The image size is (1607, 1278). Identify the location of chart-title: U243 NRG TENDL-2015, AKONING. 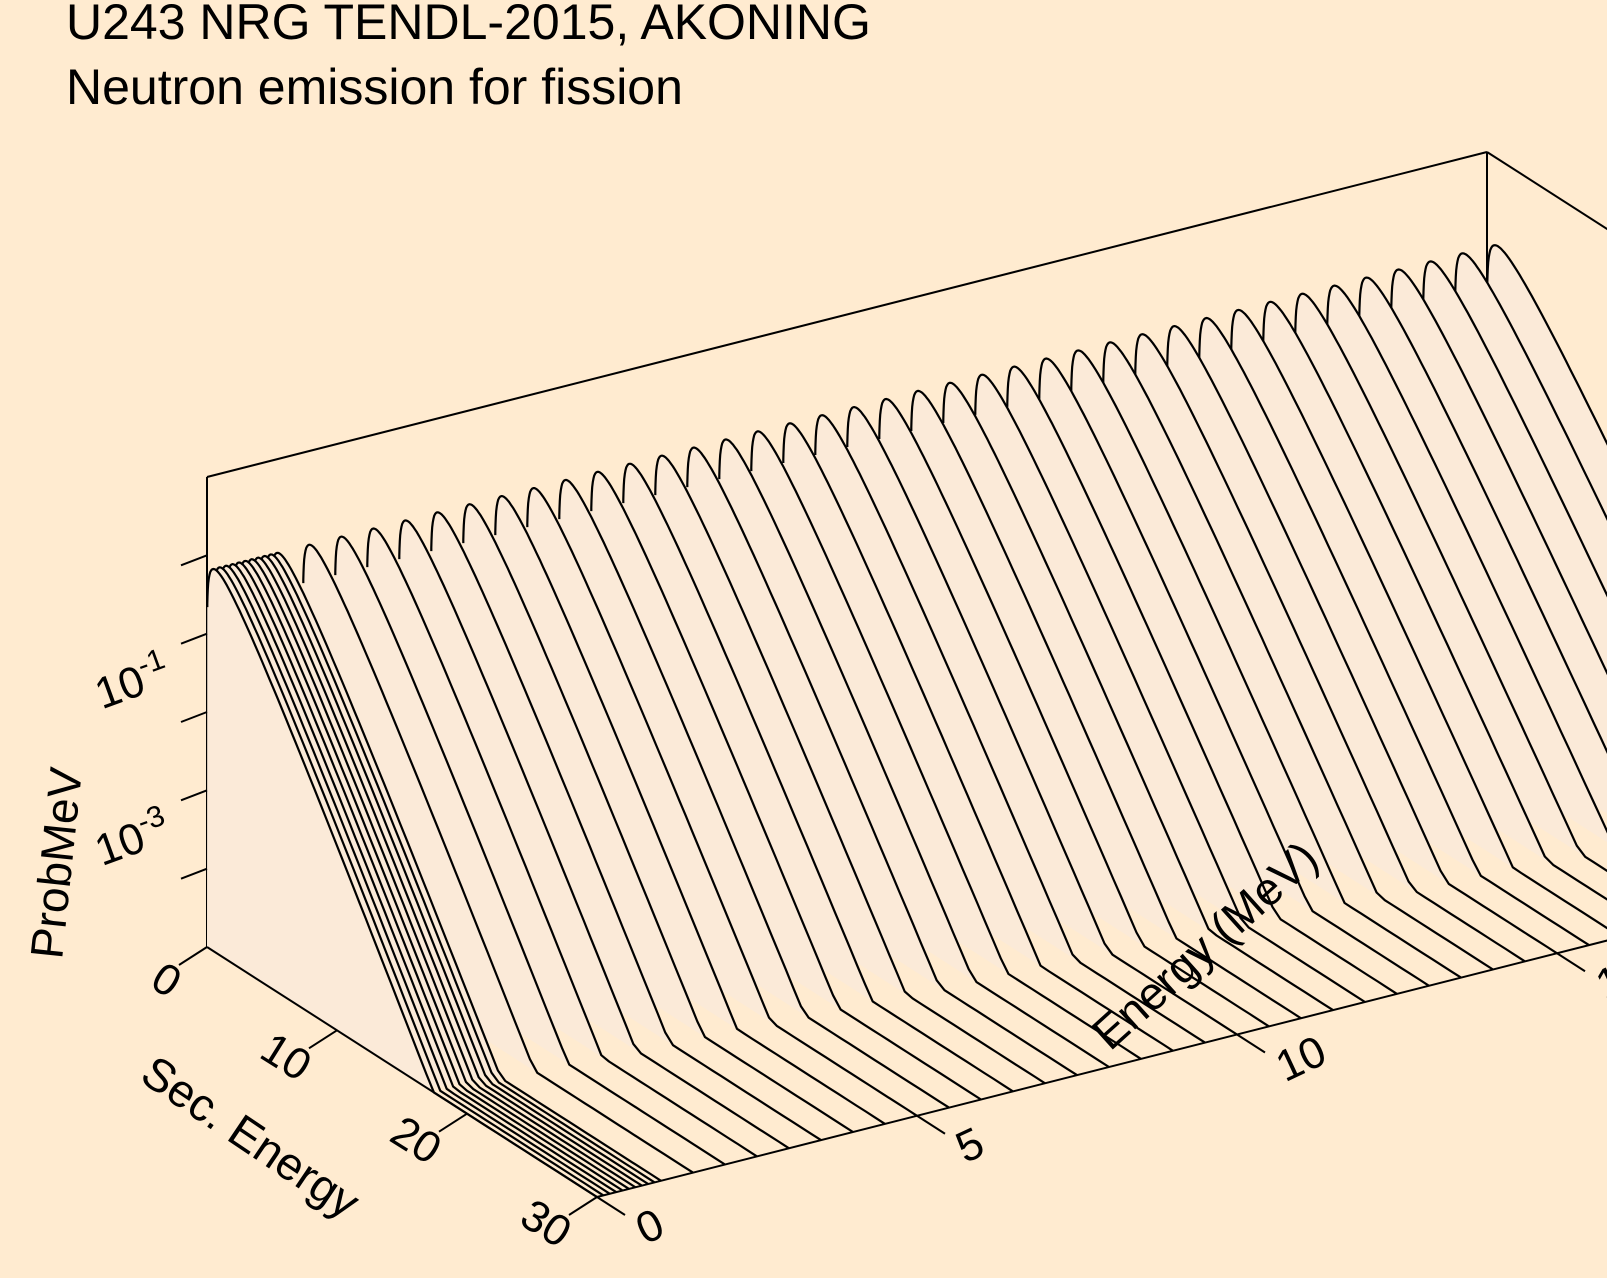
(468, 25).